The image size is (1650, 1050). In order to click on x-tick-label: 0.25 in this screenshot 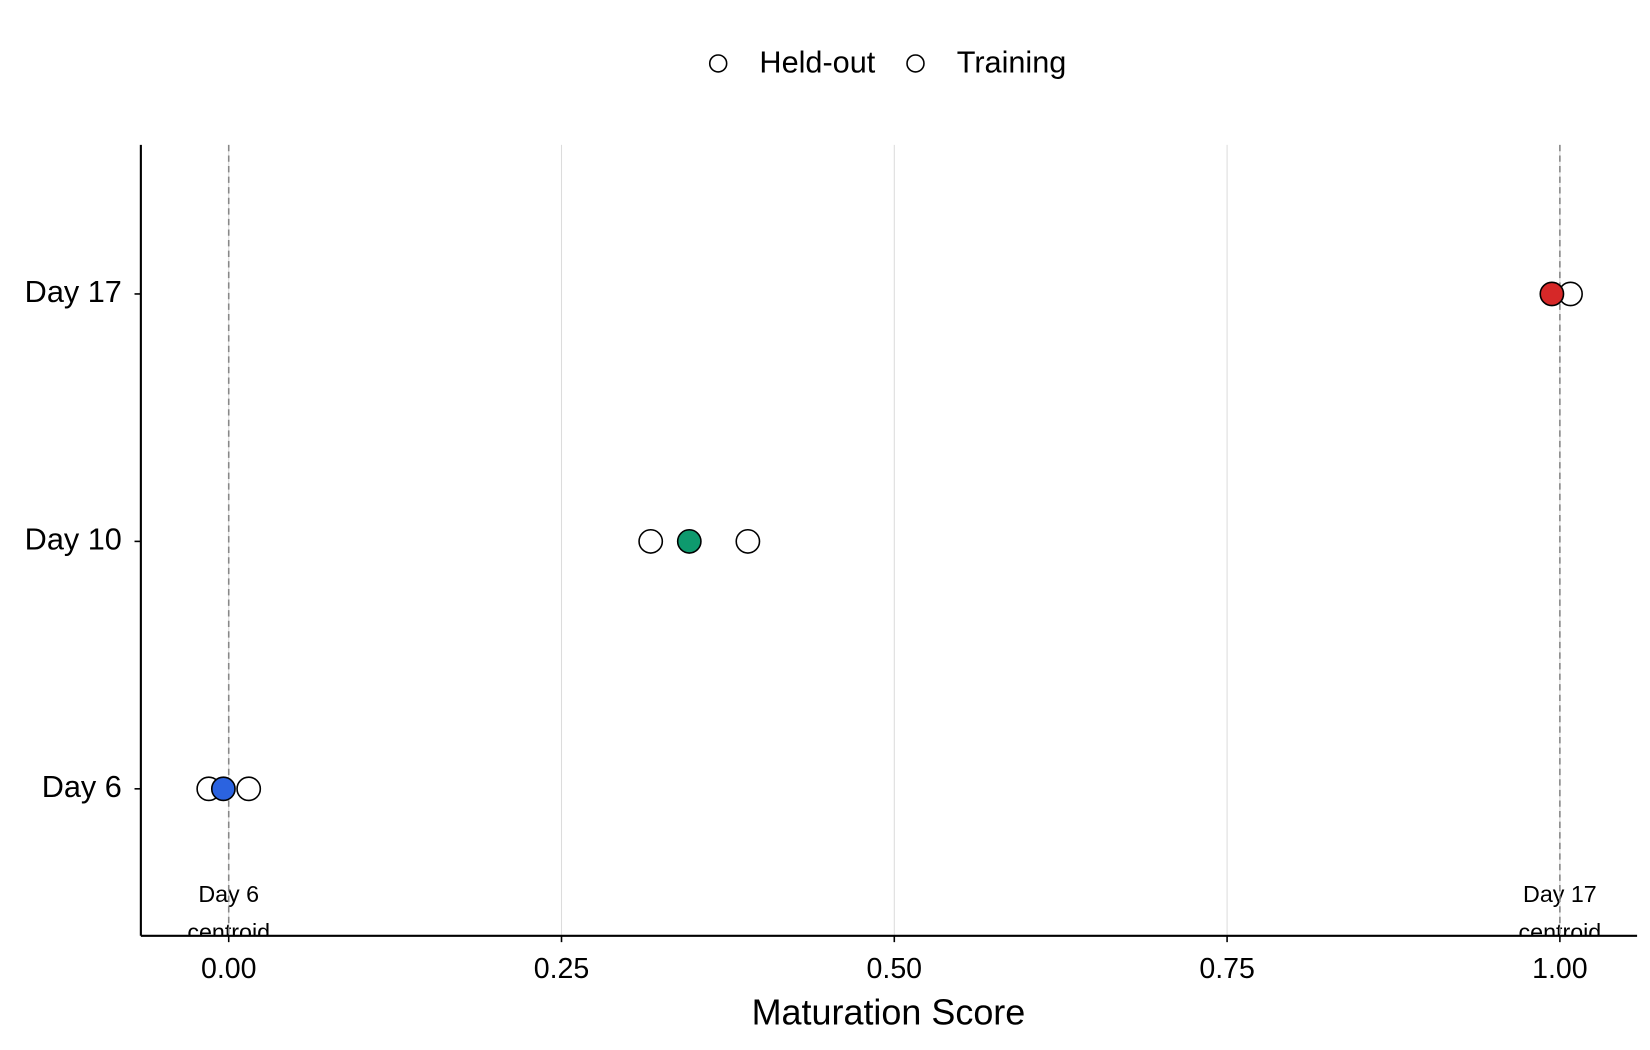, I will do `click(562, 969)`.